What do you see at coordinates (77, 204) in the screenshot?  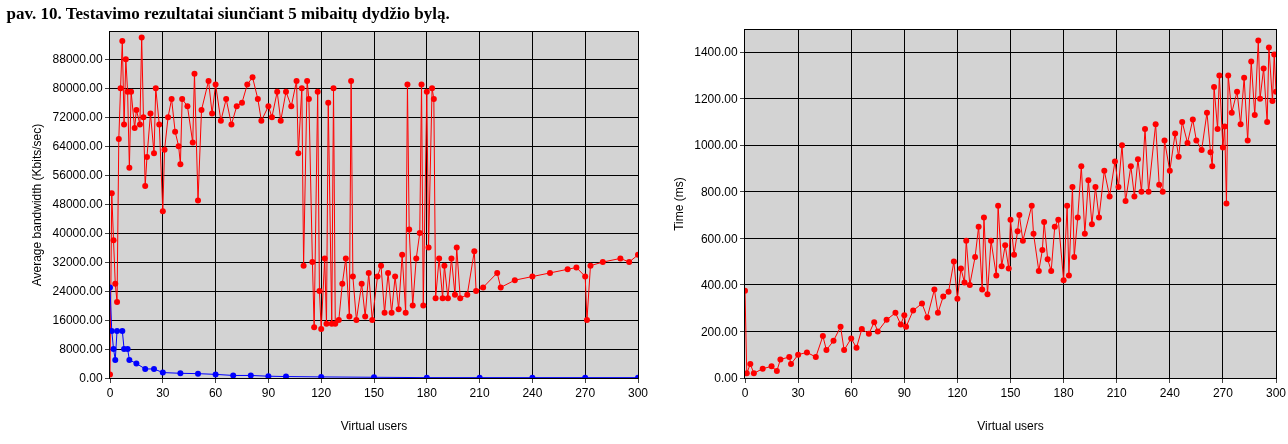 I see `y-tick-label: 48000.00` at bounding box center [77, 204].